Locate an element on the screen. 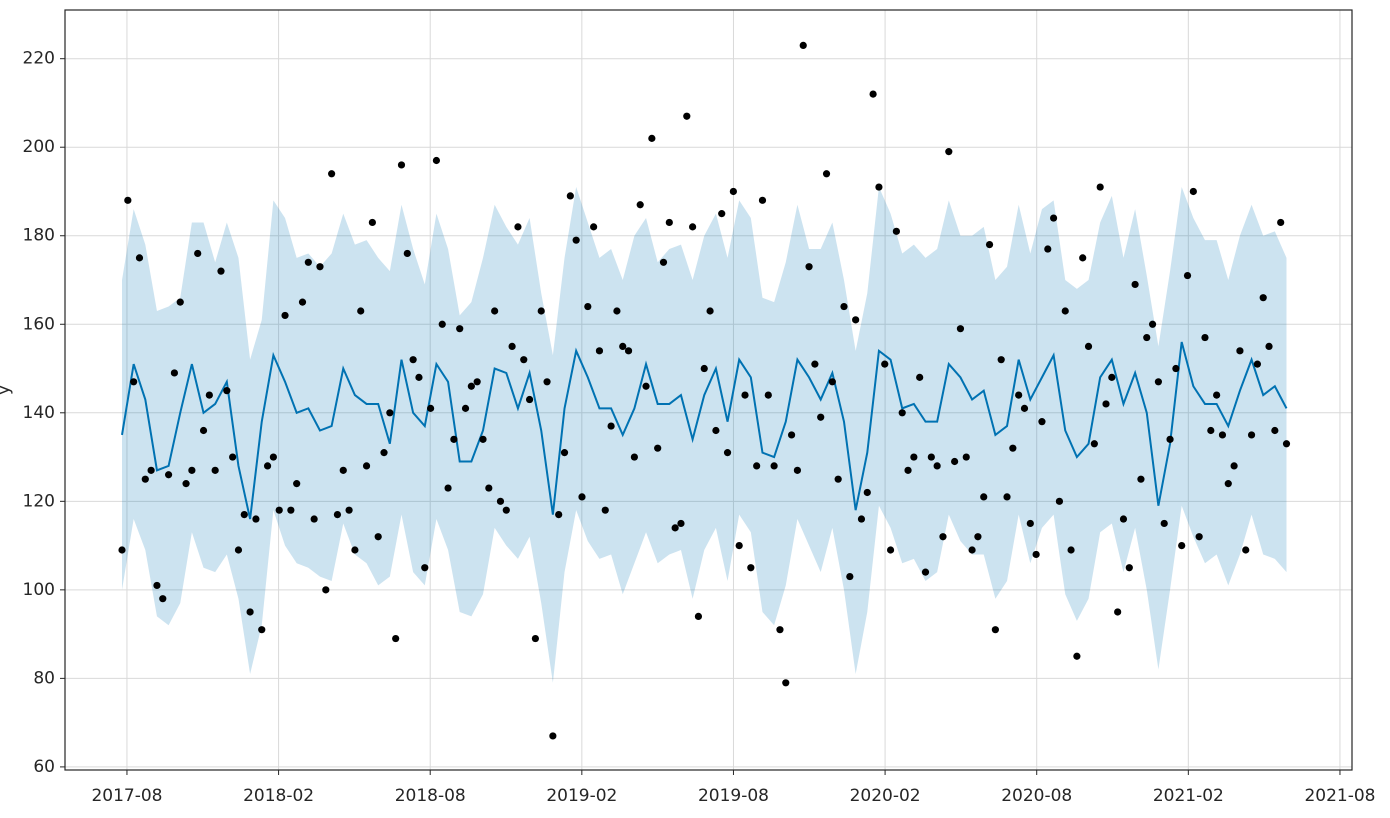 The height and width of the screenshot is (818, 1390). y-tick-label: 160 is located at coordinates (39, 324).